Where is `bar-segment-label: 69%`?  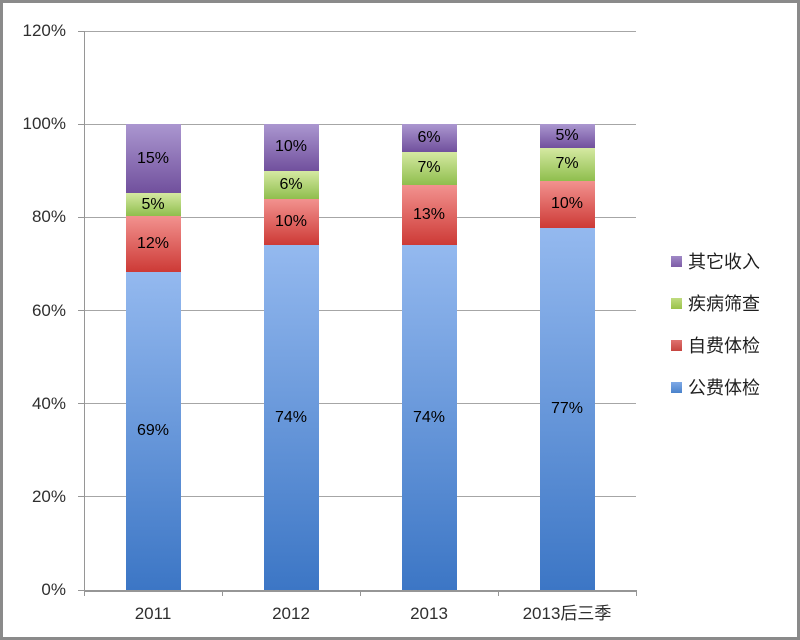 bar-segment-label: 69% is located at coordinates (153, 430).